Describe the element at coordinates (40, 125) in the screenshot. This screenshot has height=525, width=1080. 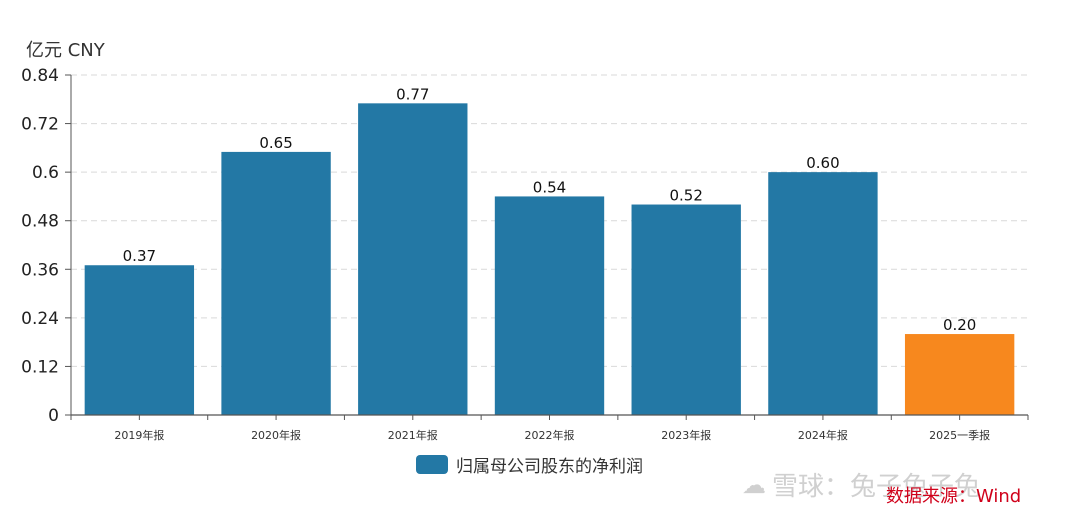
I see `y-tick-label: 0.72` at that location.